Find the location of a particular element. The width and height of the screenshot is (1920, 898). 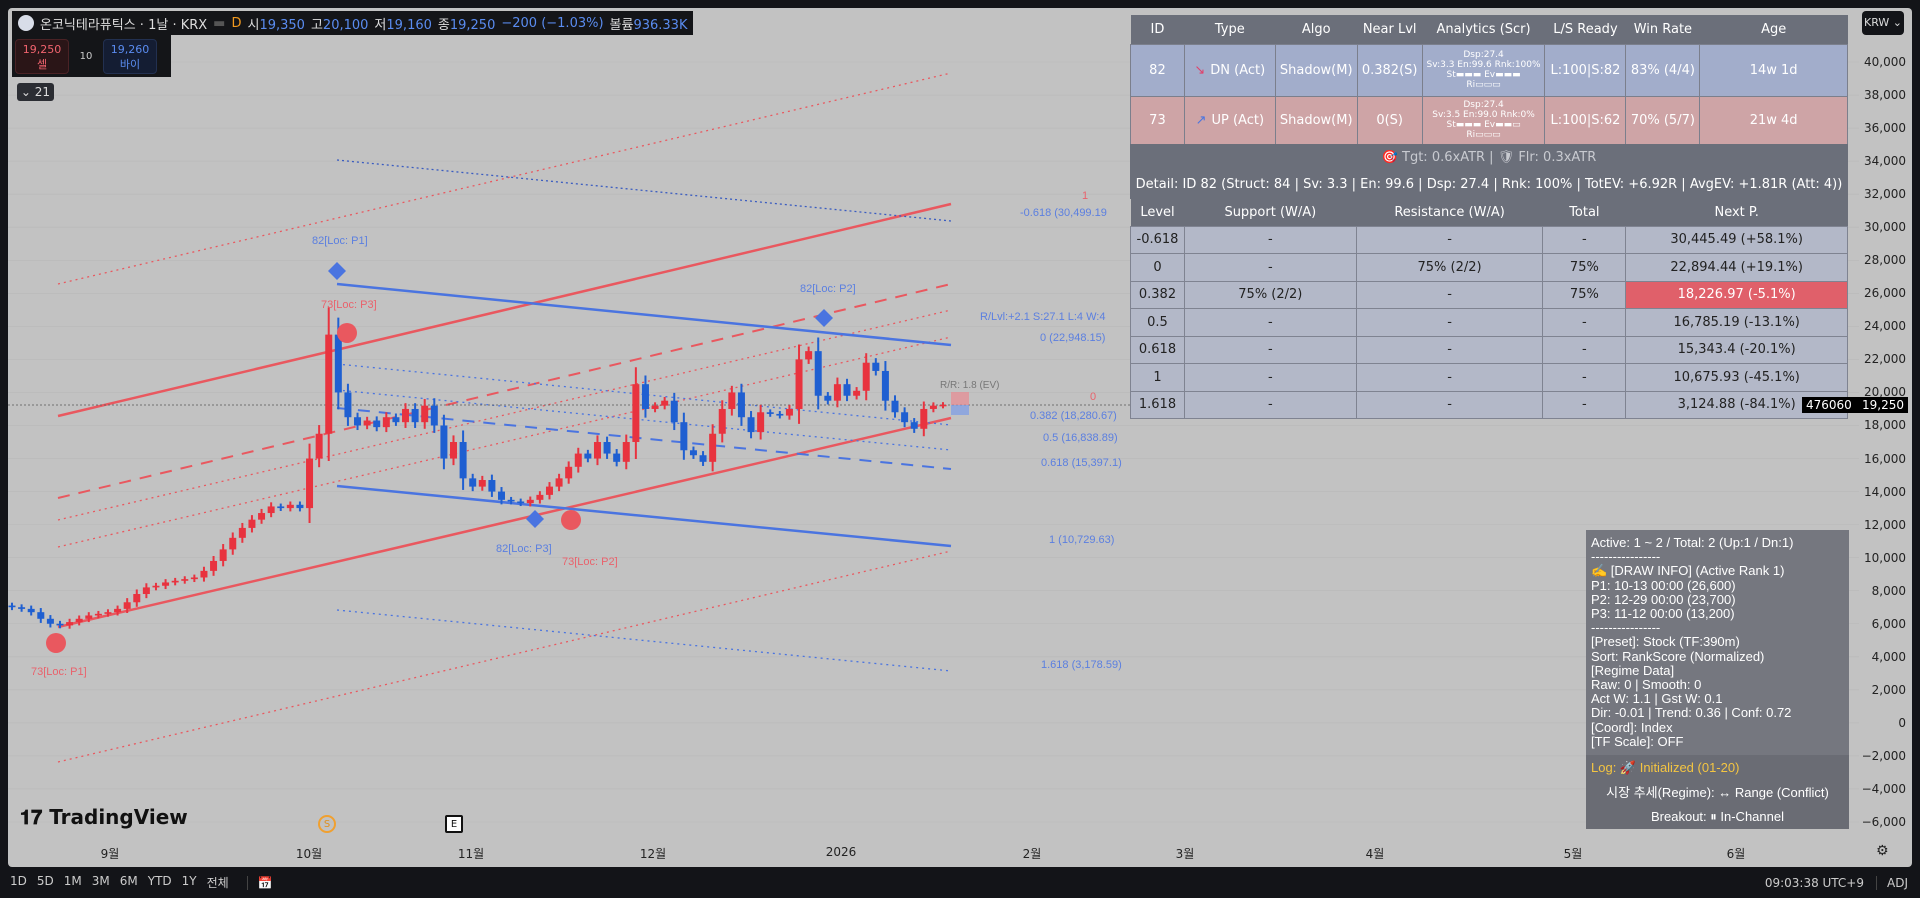

range-button: YTD is located at coordinates (159, 881).